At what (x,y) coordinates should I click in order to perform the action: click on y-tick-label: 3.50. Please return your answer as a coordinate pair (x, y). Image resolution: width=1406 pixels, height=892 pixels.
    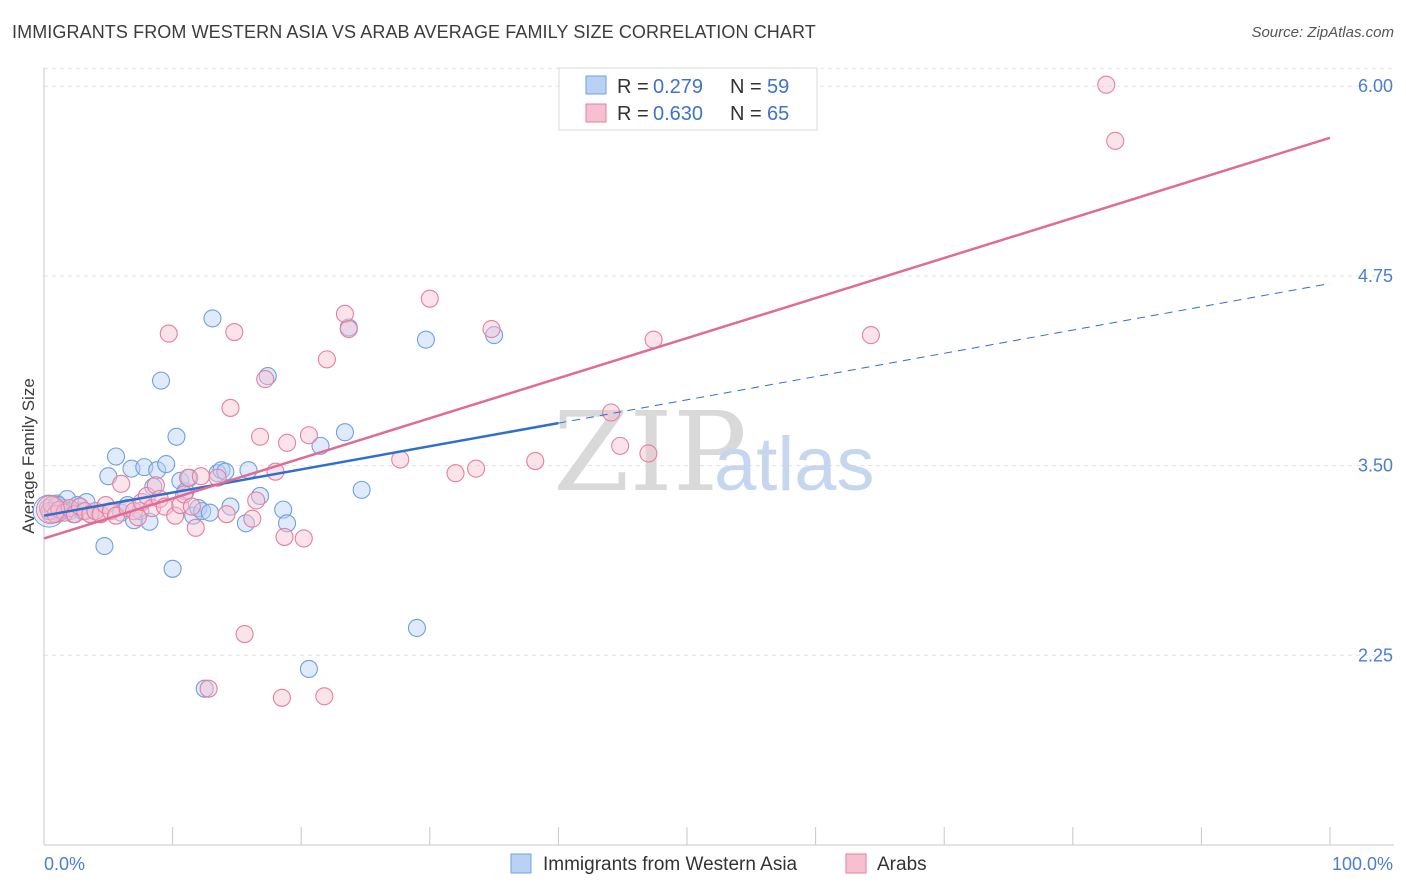
    Looking at the image, I should click on (1375, 466).